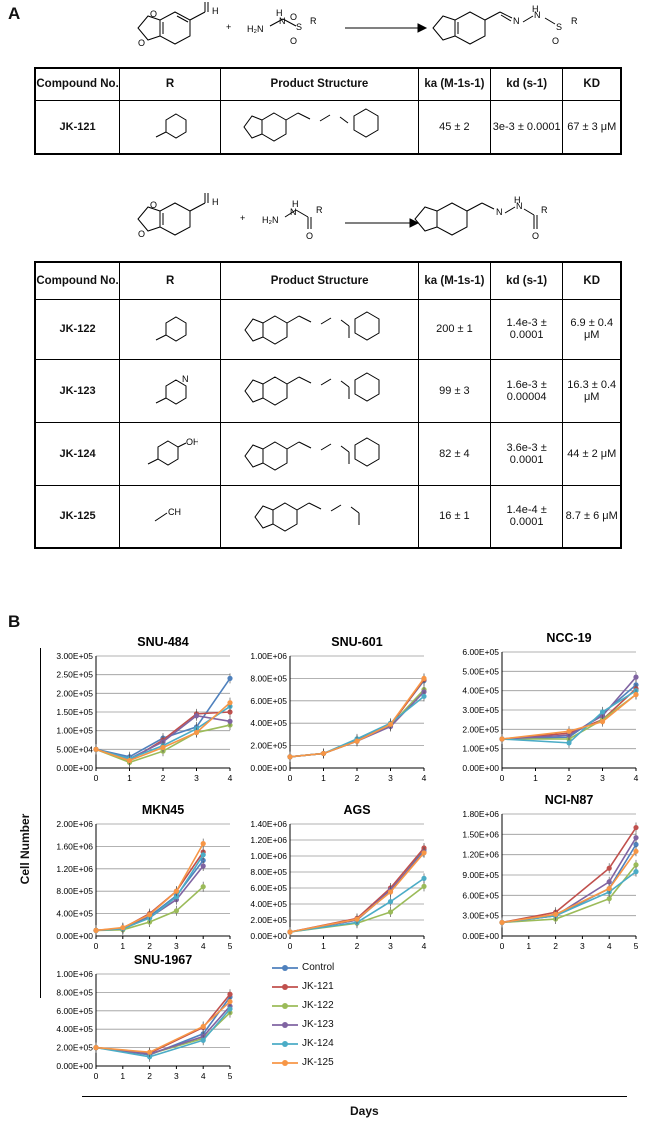 This screenshot has width=650, height=1127. What do you see at coordinates (163, 810) in the screenshot?
I see `chart-title: MKN45` at bounding box center [163, 810].